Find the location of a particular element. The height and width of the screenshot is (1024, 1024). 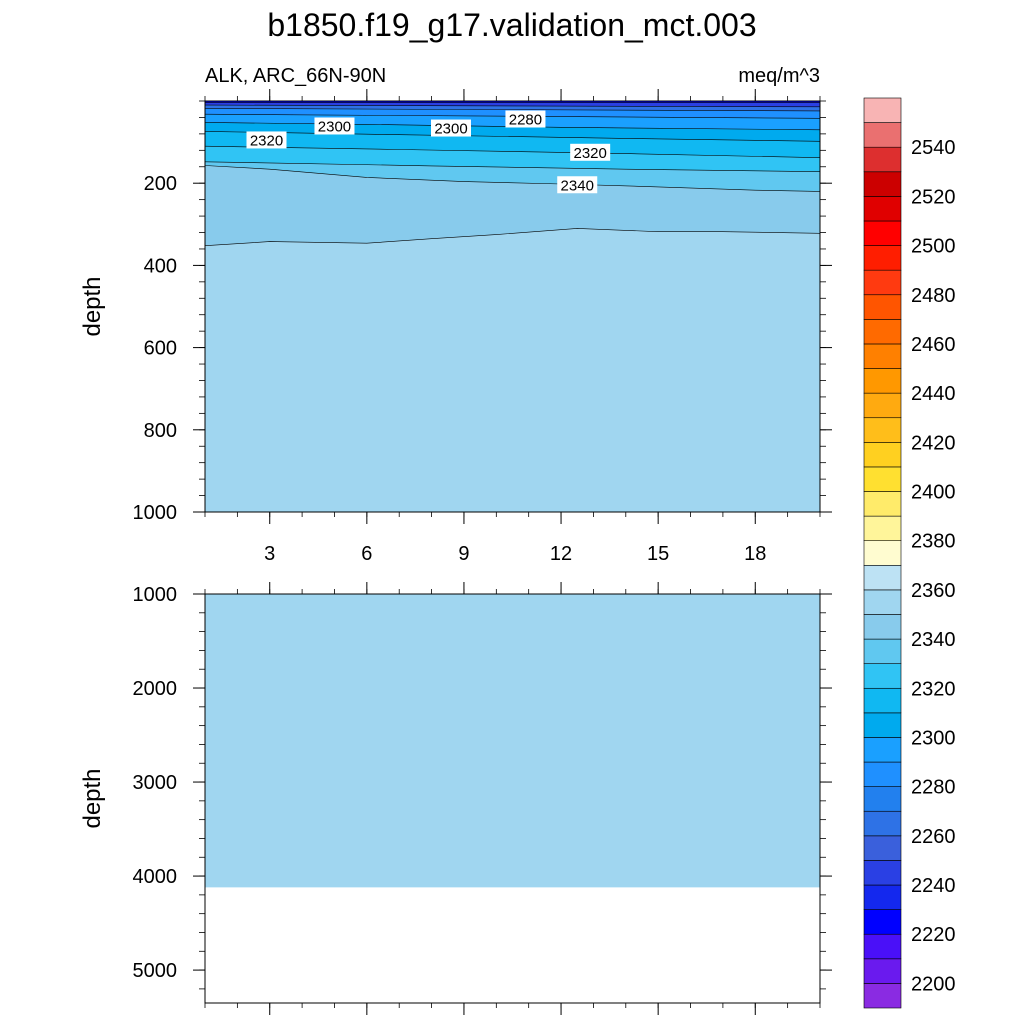

figure-title: b1850.f19_g17.validation_mct.003 is located at coordinates (511, 25).